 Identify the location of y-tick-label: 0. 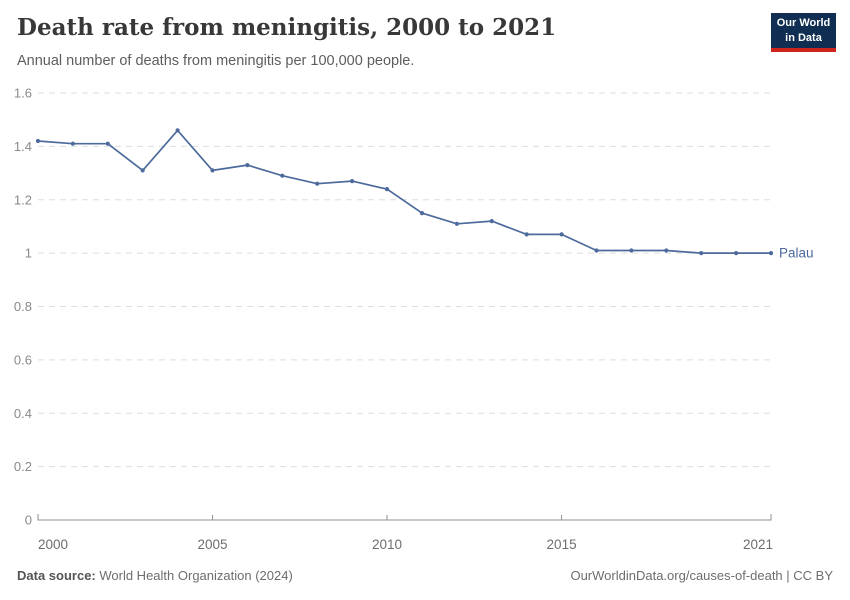
(28, 520).